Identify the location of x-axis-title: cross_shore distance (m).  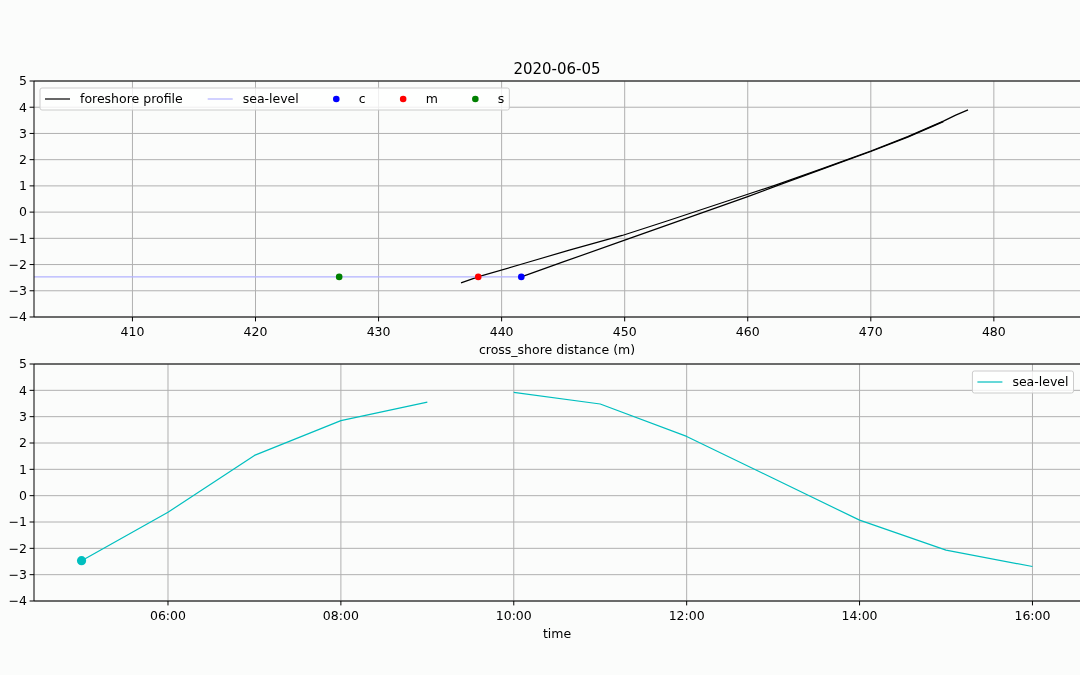
(557, 349).